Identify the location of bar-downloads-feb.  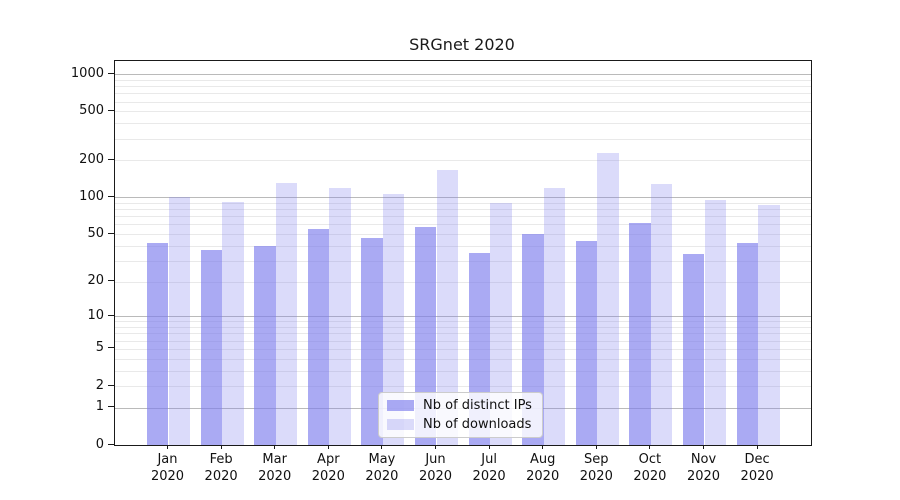
(233, 323).